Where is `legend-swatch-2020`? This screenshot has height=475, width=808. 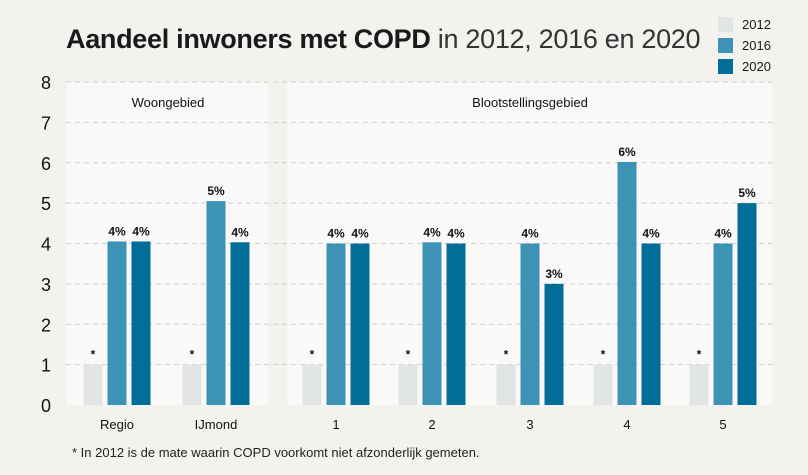
legend-swatch-2020 is located at coordinates (725, 66).